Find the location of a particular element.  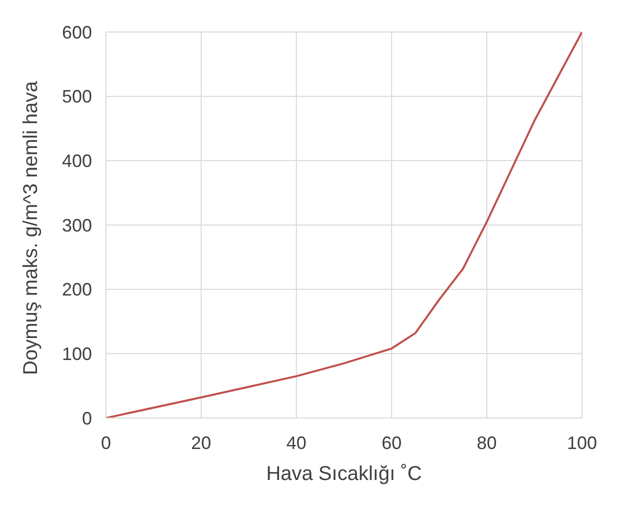

x-tick-label: 80 is located at coordinates (486, 442).